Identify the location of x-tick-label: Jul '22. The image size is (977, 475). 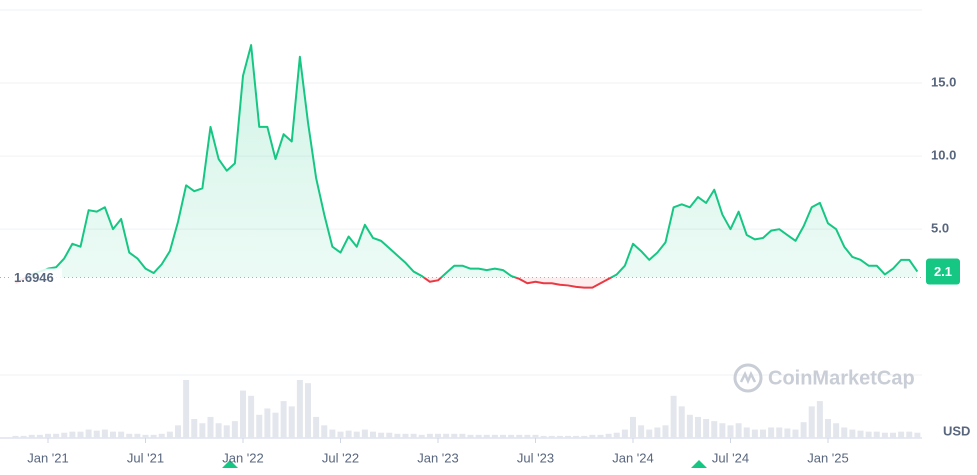
(340, 457).